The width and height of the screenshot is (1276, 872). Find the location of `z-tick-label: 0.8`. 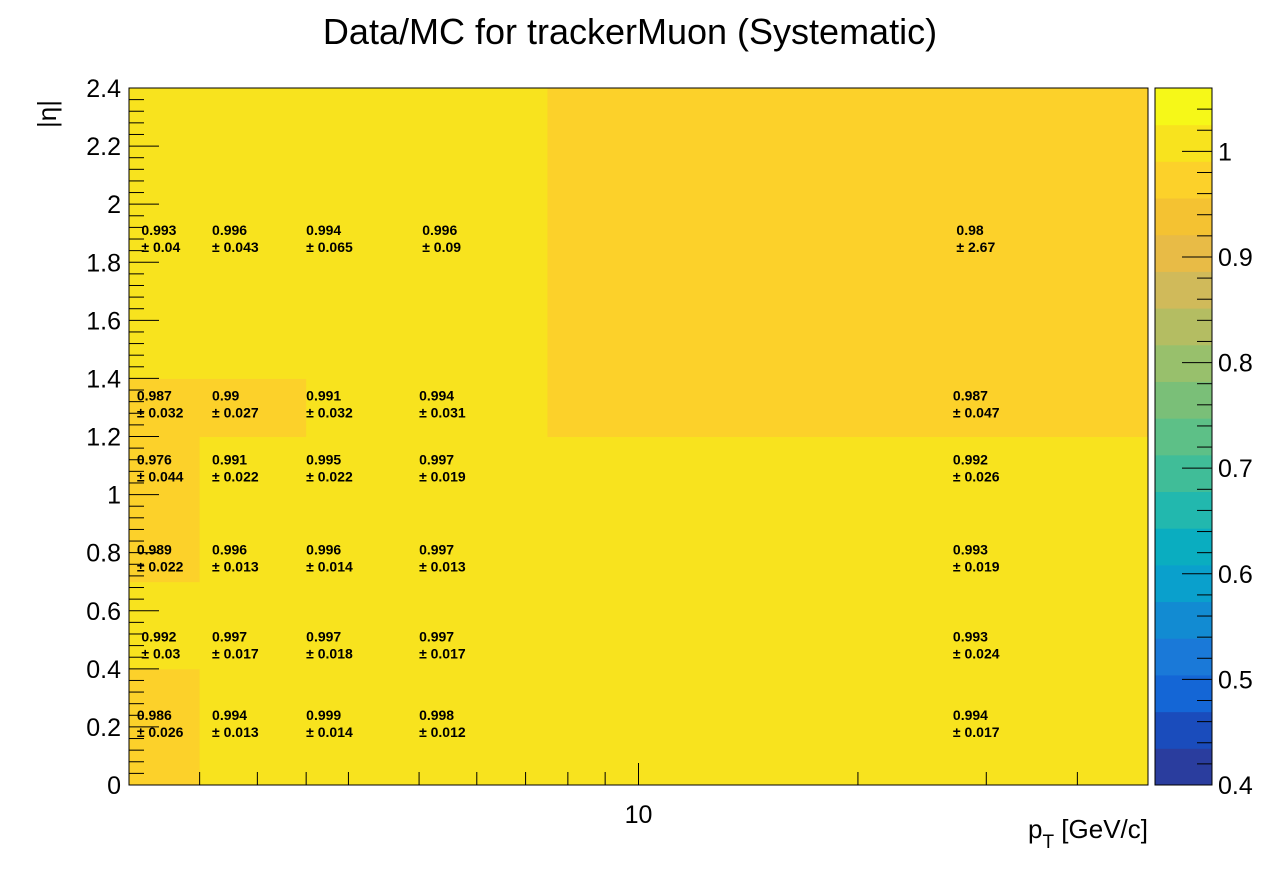

z-tick-label: 0.8 is located at coordinates (1235, 364).